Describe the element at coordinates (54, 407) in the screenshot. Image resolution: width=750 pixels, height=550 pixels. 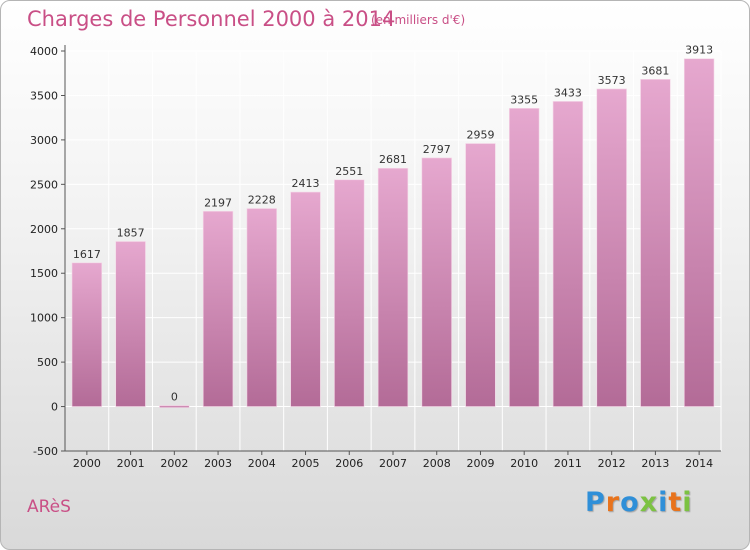
I see `y-tick-label: 0` at that location.